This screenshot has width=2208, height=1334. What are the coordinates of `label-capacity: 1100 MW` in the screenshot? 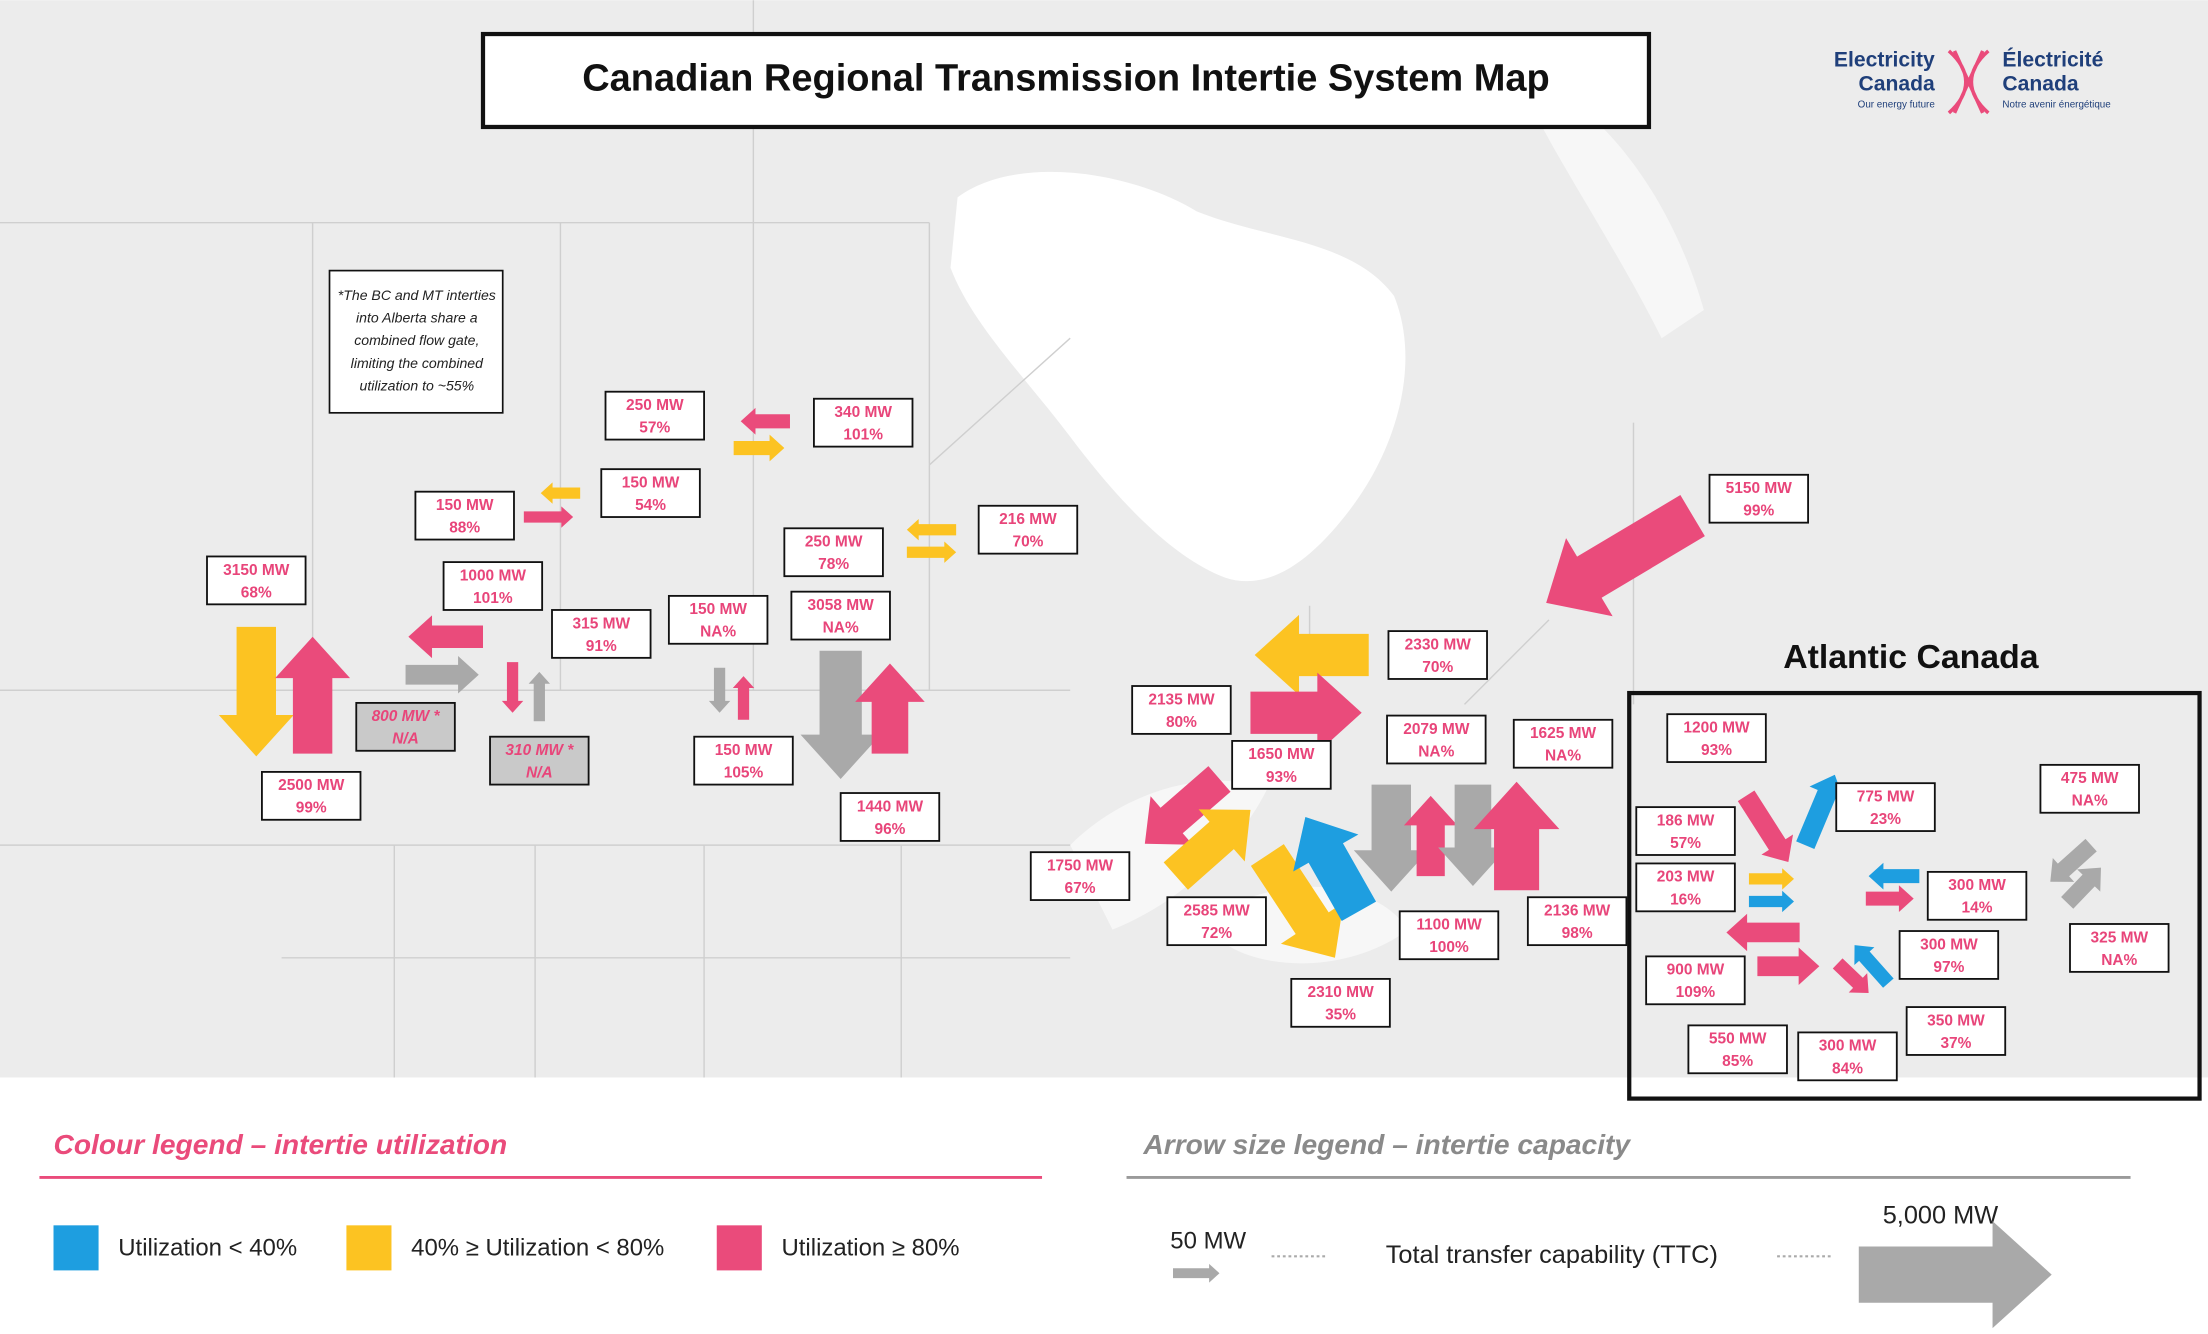 It's located at (1449, 925).